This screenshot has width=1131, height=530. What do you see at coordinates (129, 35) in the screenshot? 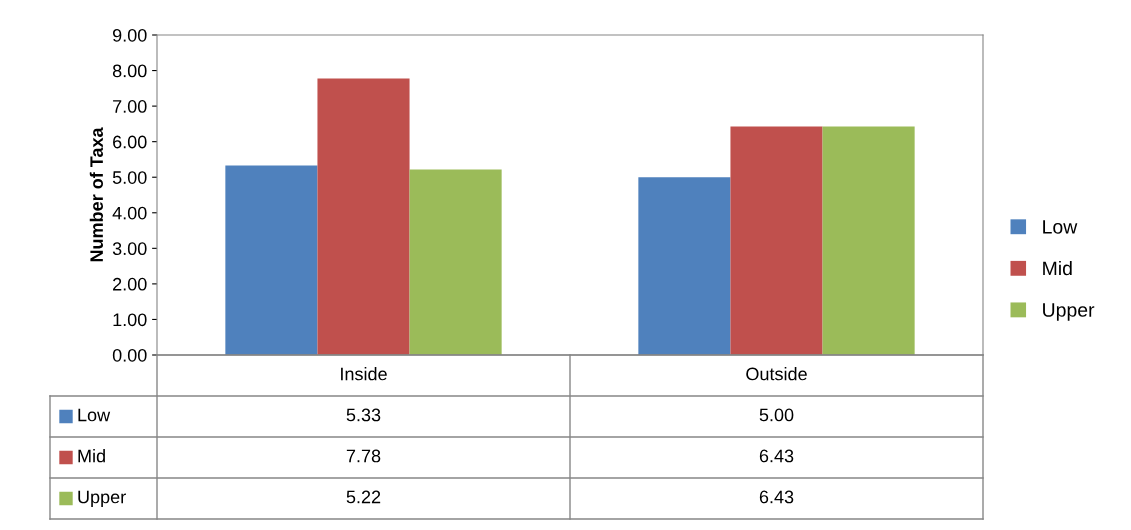
I see `y-tick-label: 9.00` at bounding box center [129, 35].